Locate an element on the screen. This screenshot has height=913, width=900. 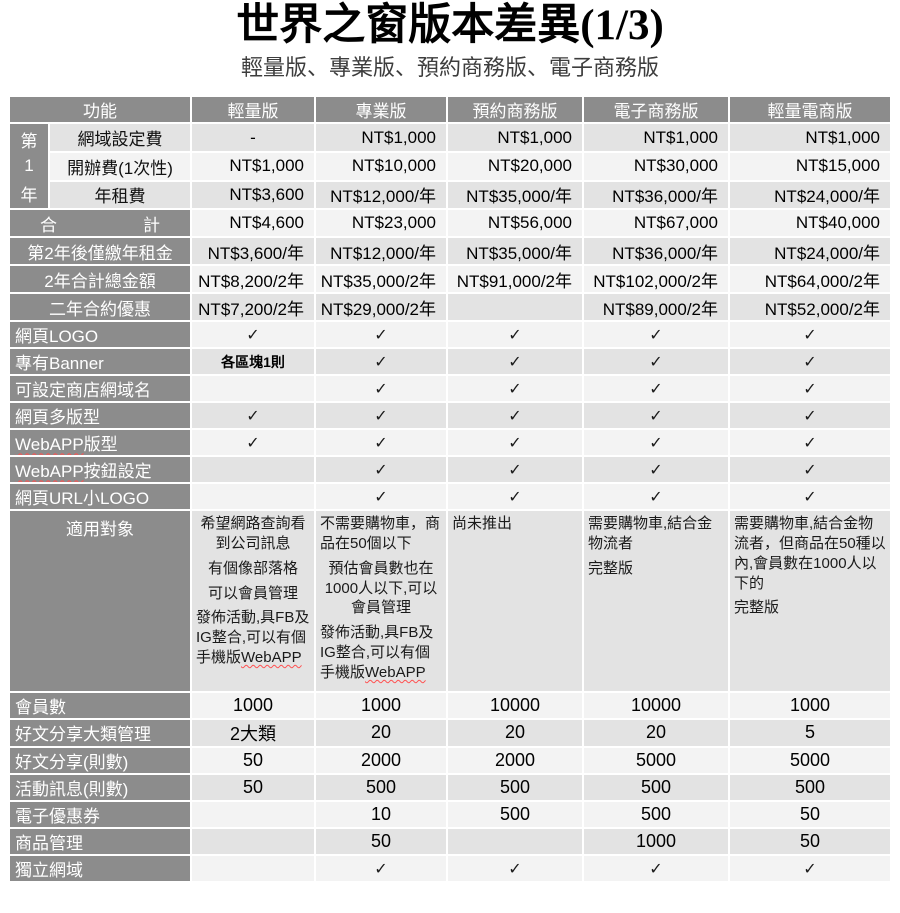
cell-annual-rent-v2: NT$12,000/年 is located at coordinates (381, 195).